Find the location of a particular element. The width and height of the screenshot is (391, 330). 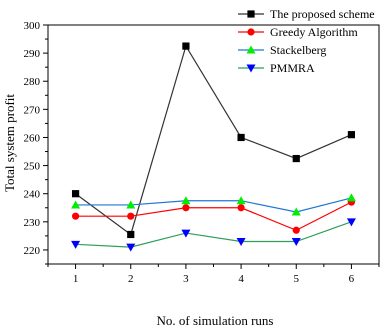

x-tick-label: 1 is located at coordinates (76, 279).